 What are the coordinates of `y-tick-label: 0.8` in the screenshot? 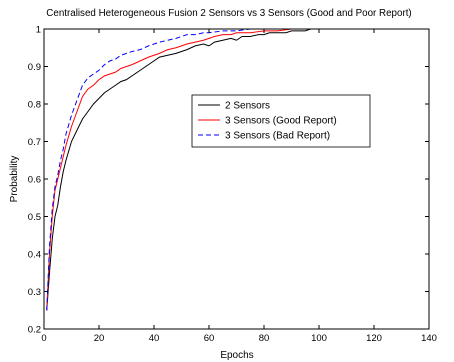 It's located at (34, 105).